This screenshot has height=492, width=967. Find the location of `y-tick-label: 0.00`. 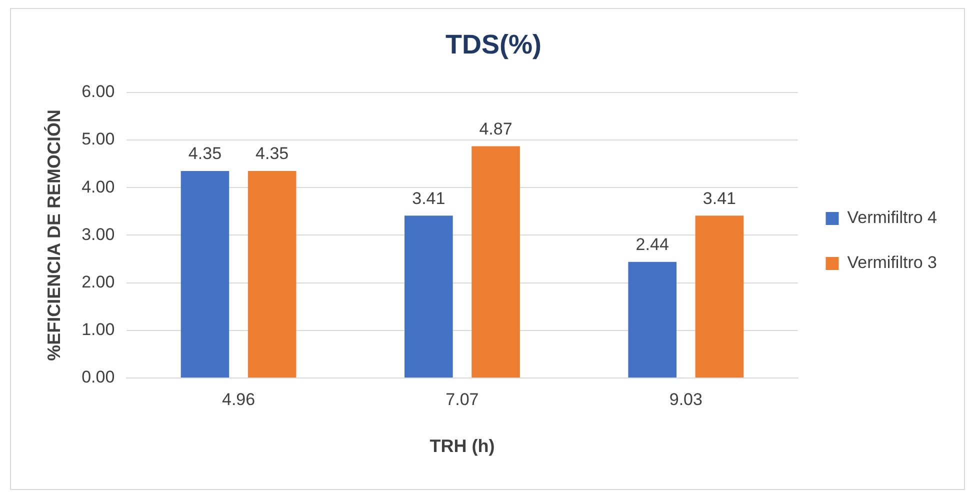

y-tick-label: 0.00 is located at coordinates (98, 377).